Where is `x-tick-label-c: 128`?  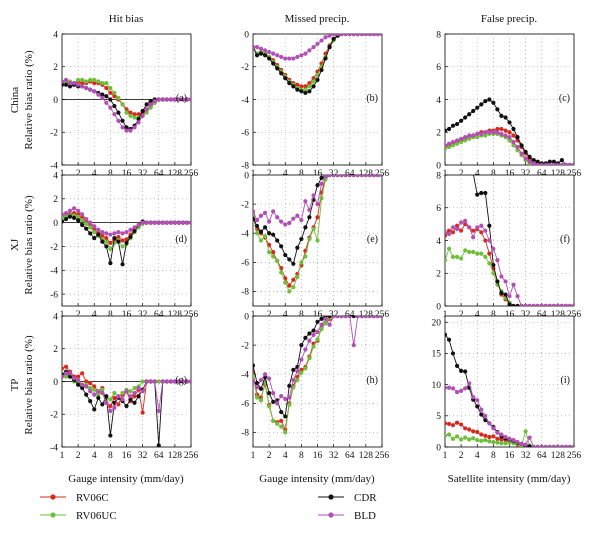
x-tick-label-c: 128 is located at coordinates (558, 174).